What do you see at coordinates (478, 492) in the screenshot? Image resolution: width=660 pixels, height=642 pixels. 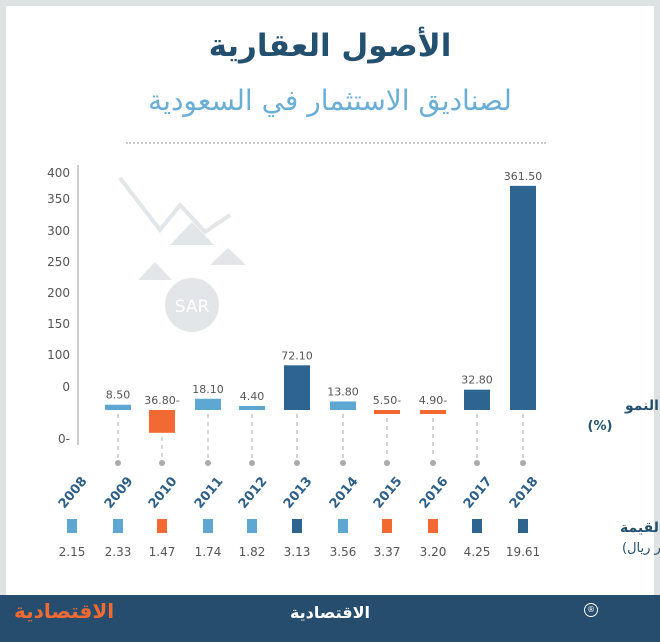 I see `year-label-2017: 2017` at bounding box center [478, 492].